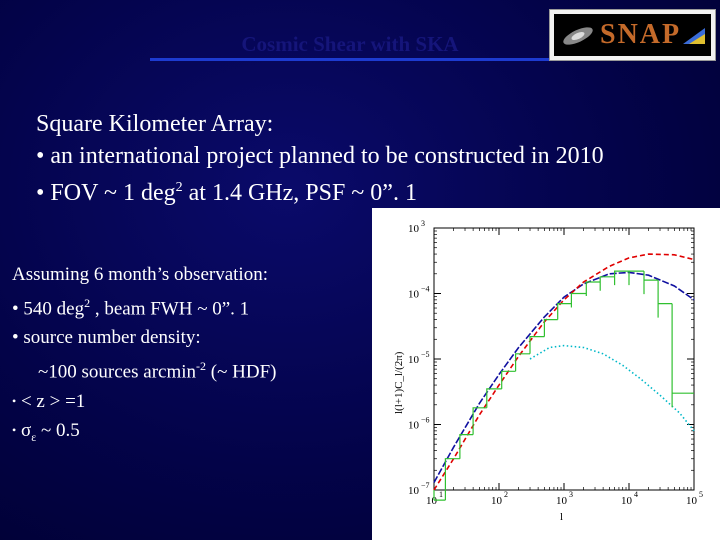 This screenshot has height=540, width=720. What do you see at coordinates (425, 485) in the screenshot?
I see `y-tick-exponent: −7` at bounding box center [425, 485].